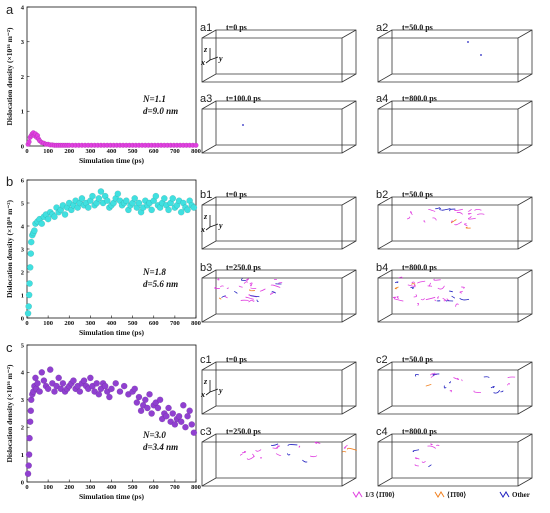 The image size is (550, 513). I want to click on x-tick-label: 100, so click(48, 151).